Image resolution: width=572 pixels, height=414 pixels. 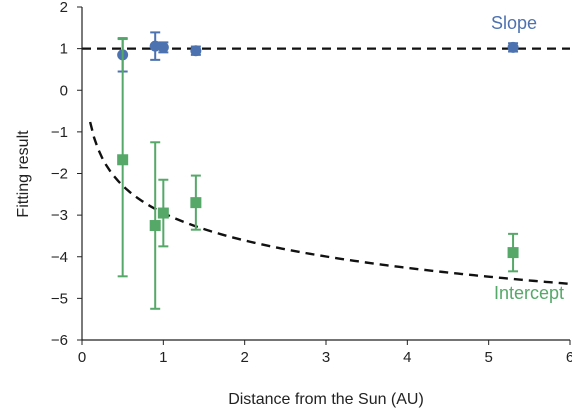 What do you see at coordinates (318, 52) in the screenshot?
I see `slope-series` at bounding box center [318, 52].